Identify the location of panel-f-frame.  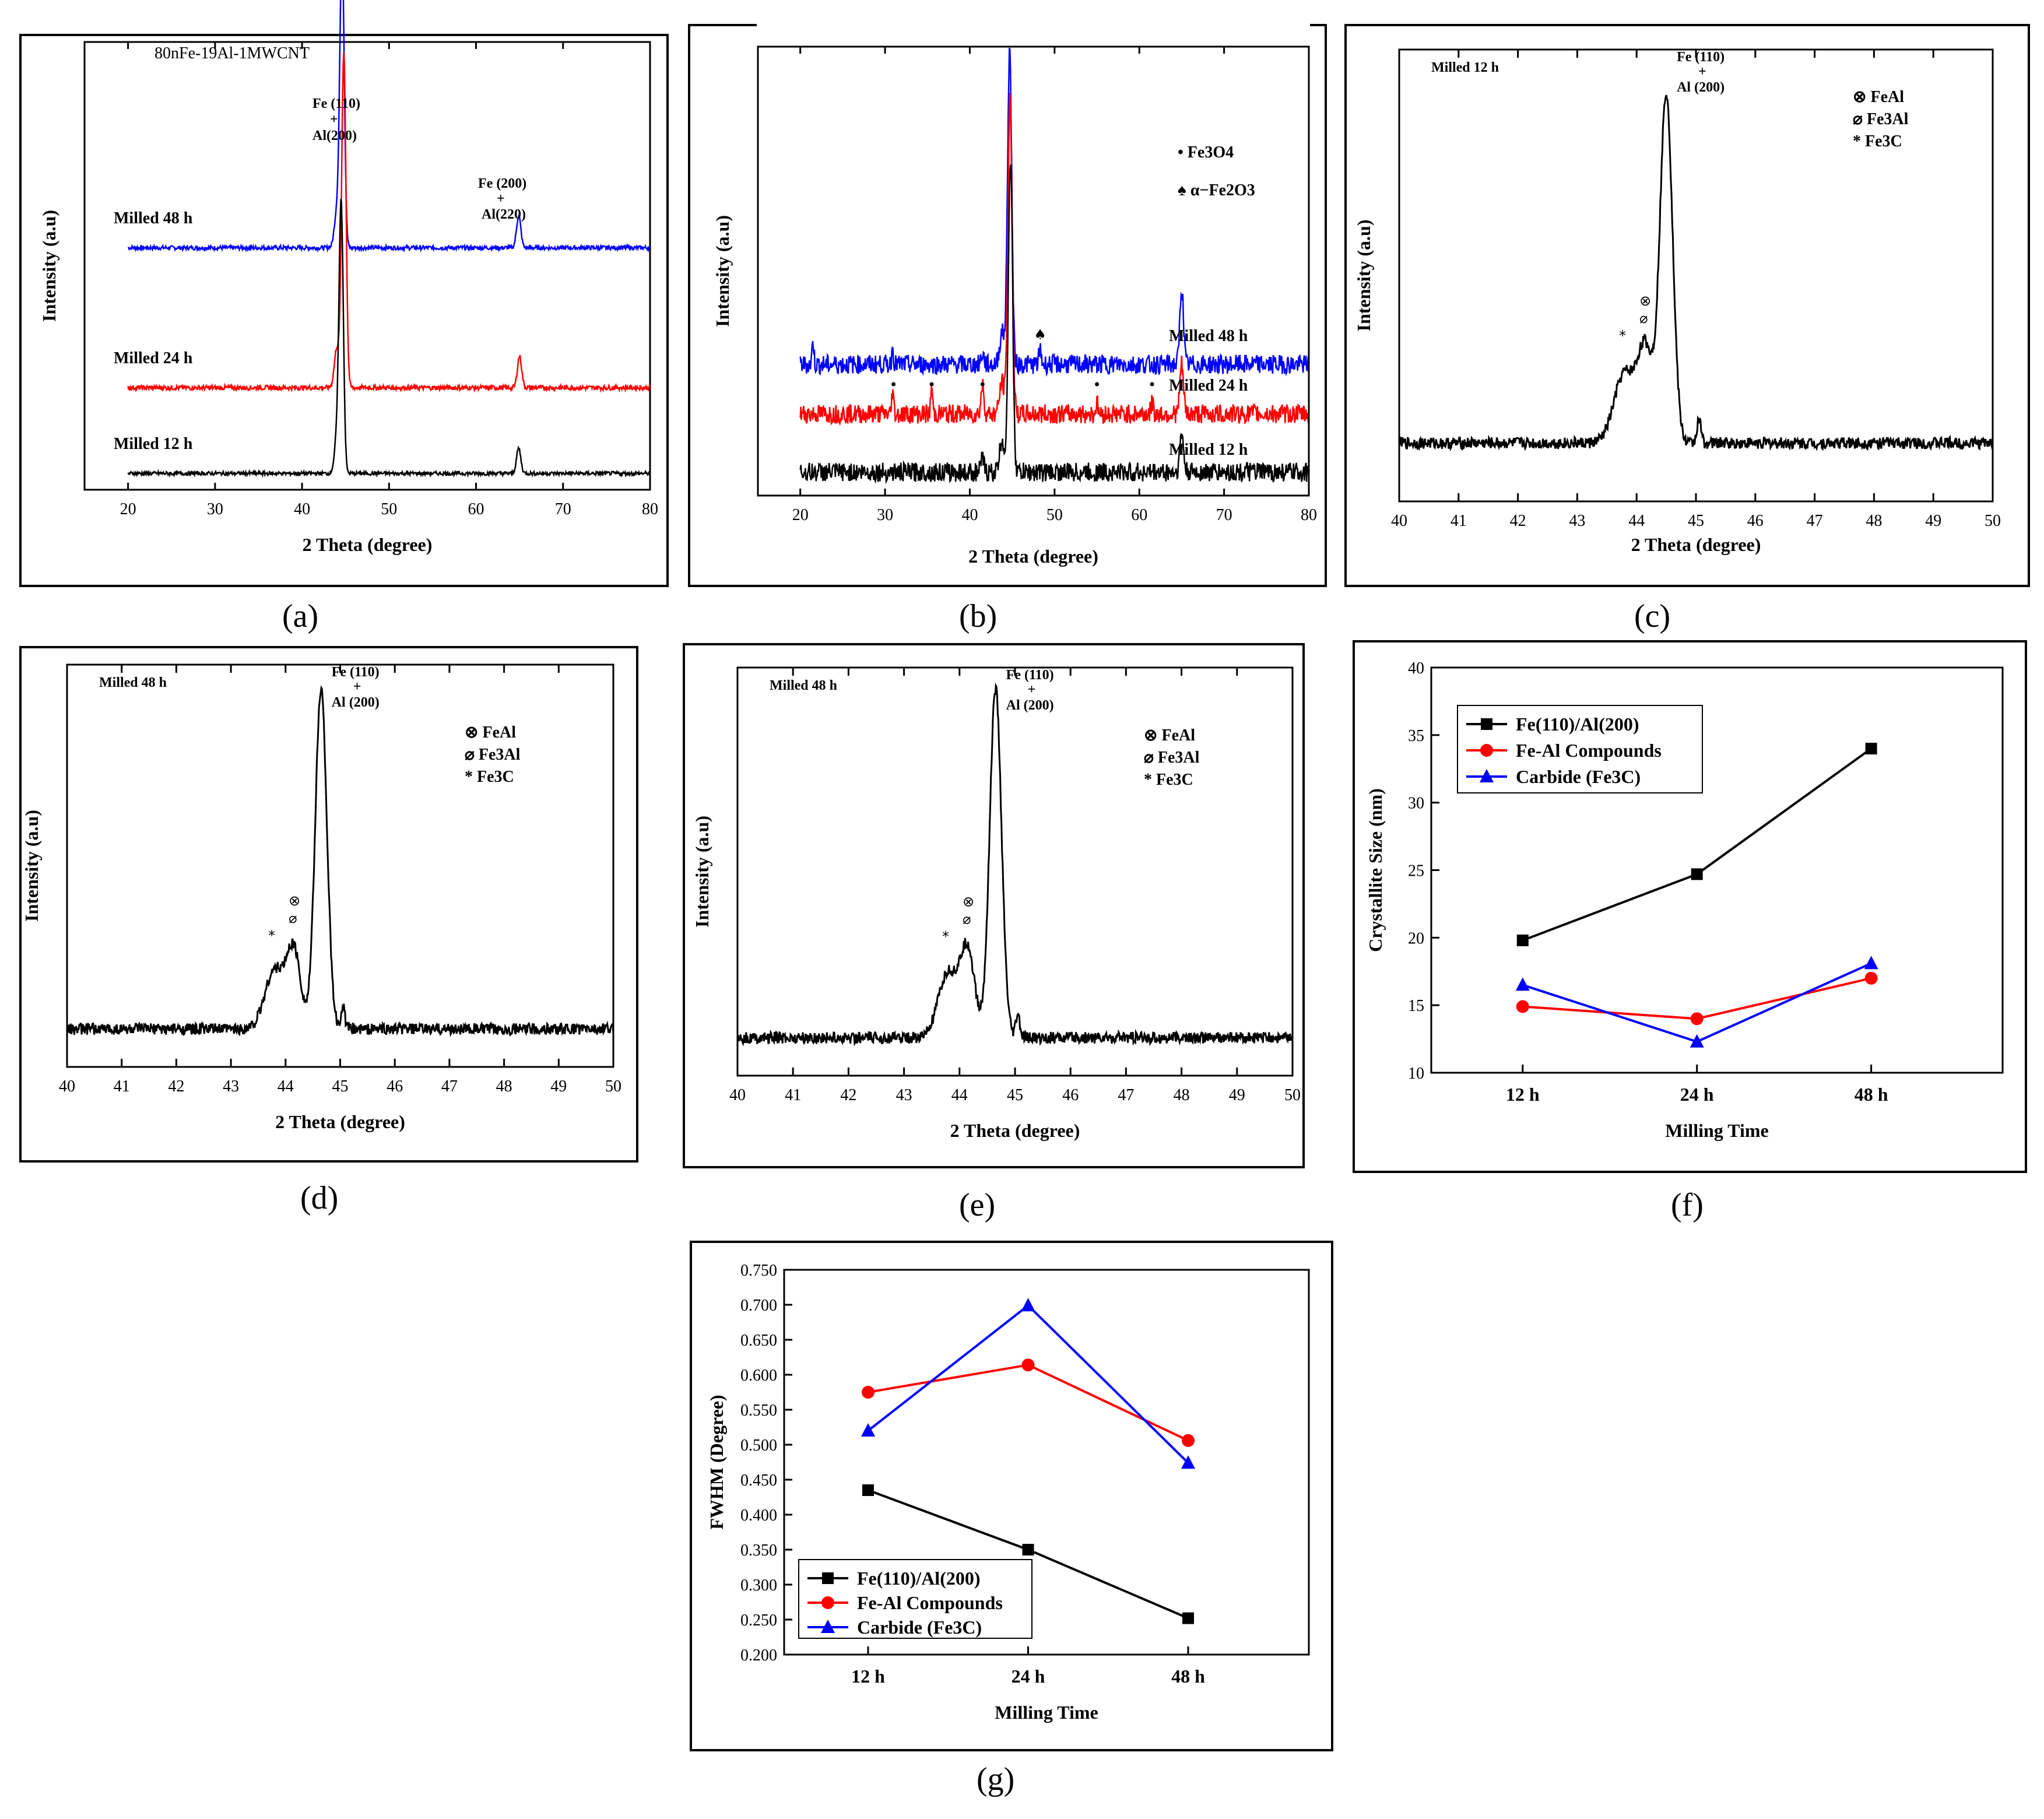
(1690, 907).